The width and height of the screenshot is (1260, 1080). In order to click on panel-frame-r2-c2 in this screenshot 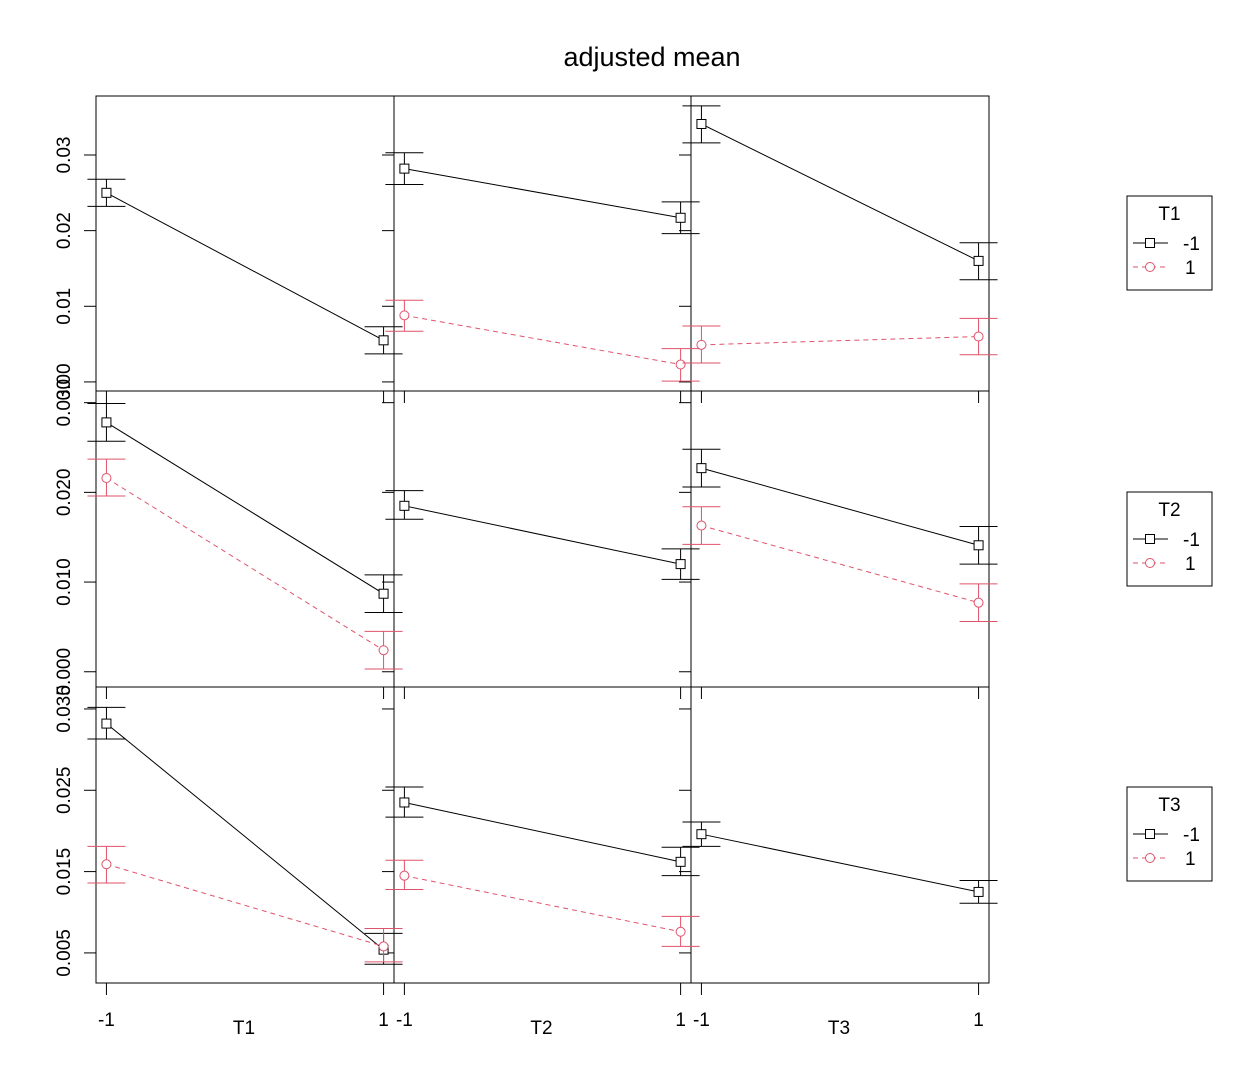, I will do `click(840, 835)`.